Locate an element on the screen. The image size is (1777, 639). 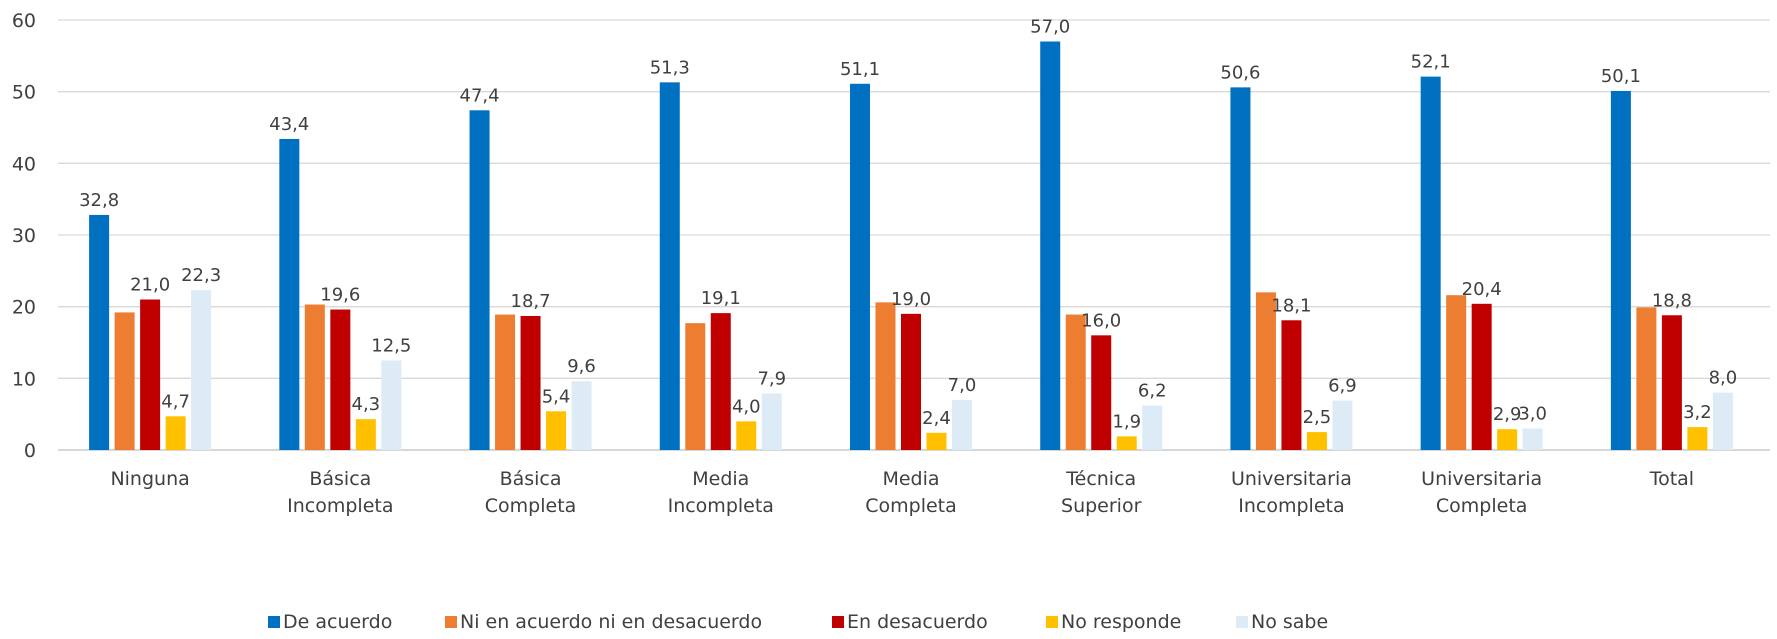
data-label: 7,0 is located at coordinates (962, 385).